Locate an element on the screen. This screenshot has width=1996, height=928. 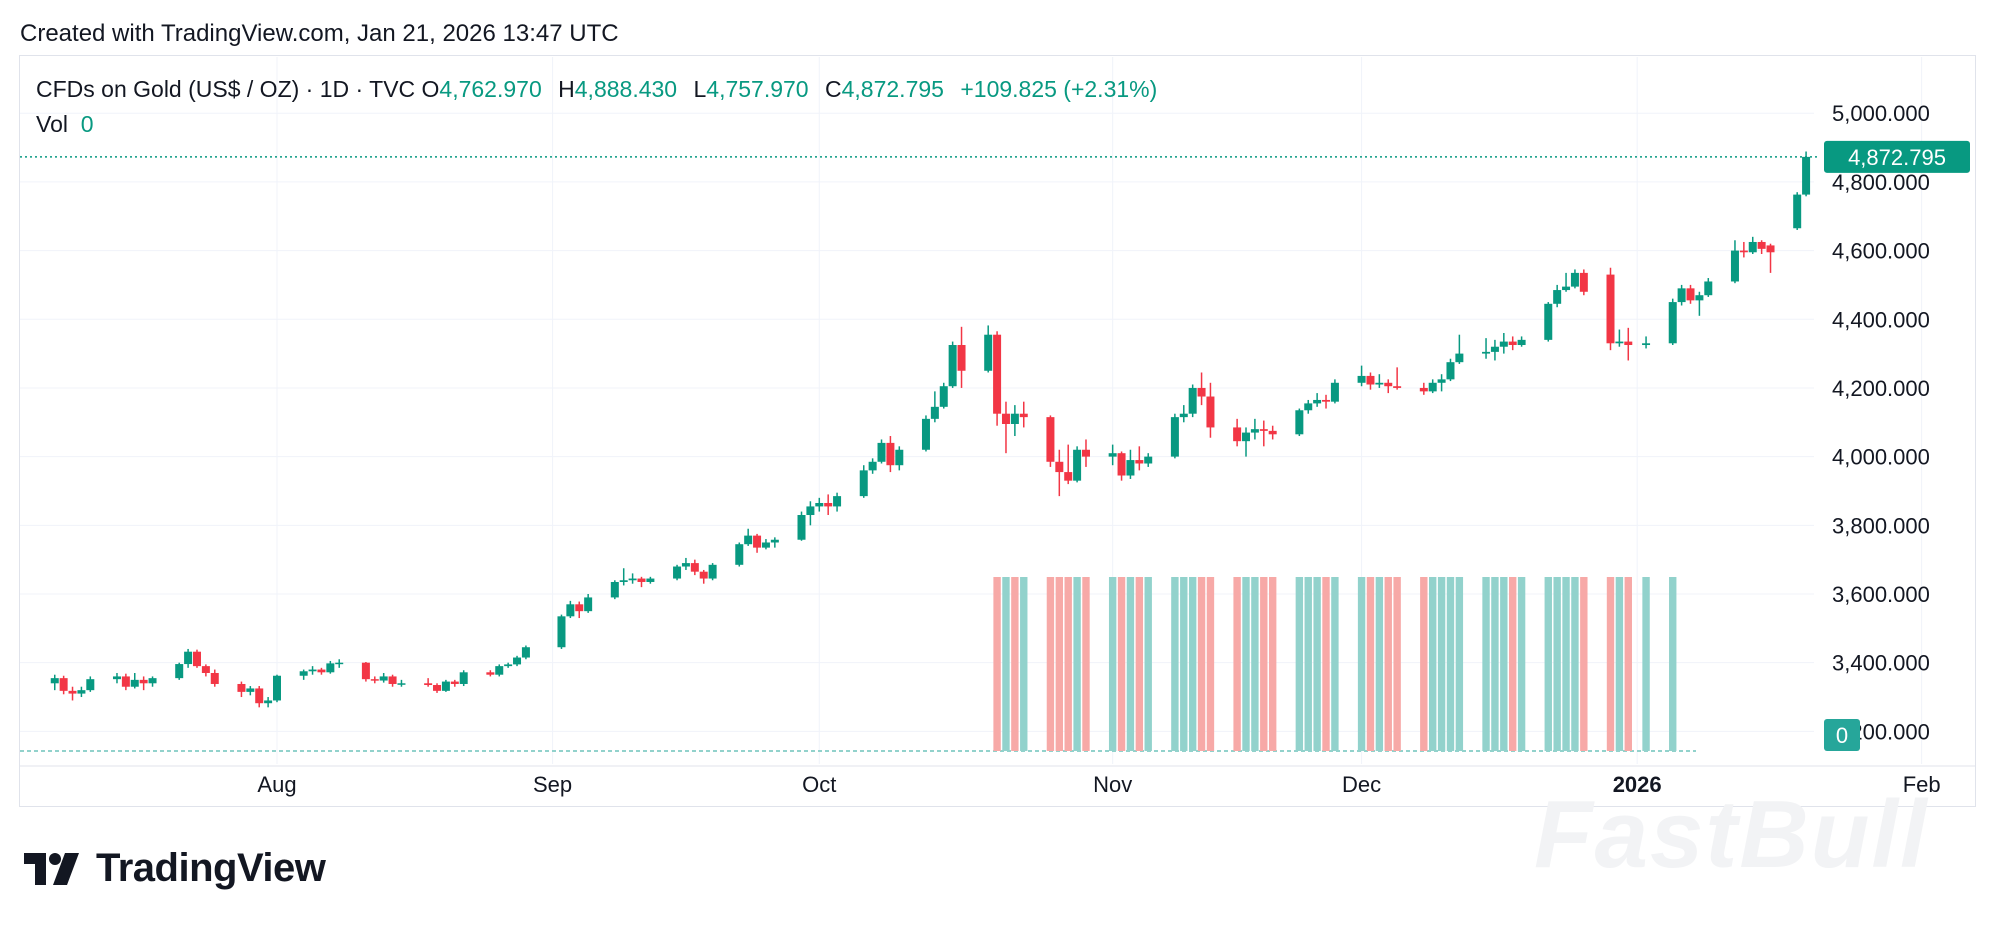
volume-badge is located at coordinates (1842, 735).